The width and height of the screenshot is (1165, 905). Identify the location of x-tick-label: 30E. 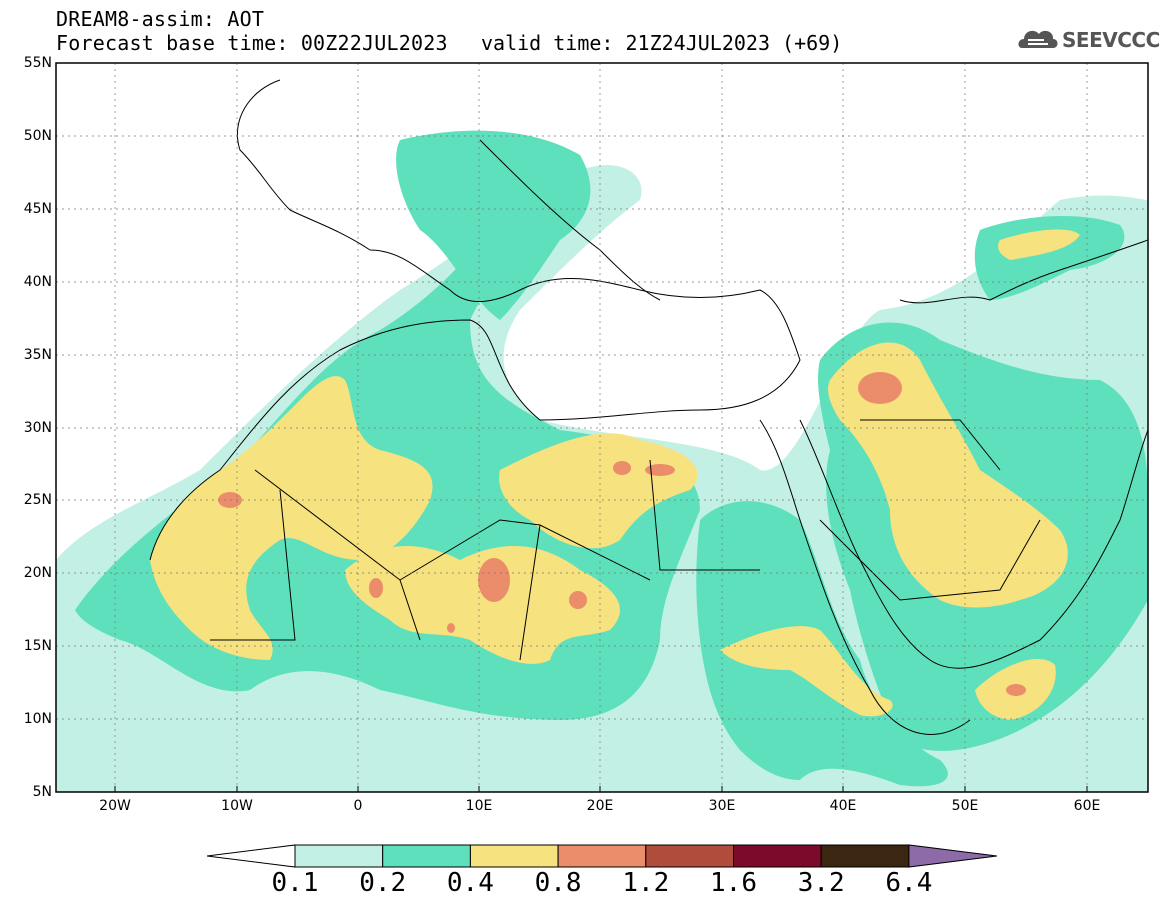
(722, 806).